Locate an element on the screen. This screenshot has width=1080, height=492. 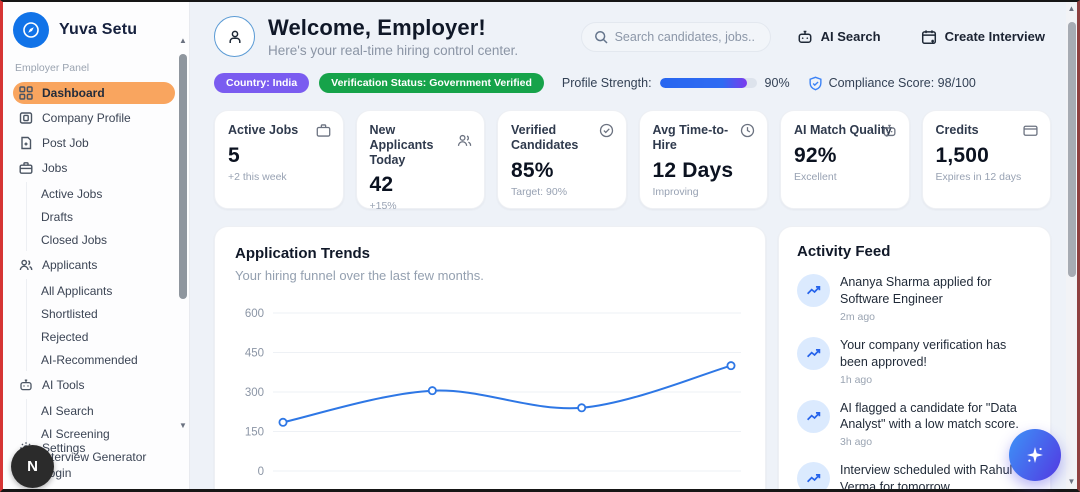
activity-feed-title: Activity Feed is located at coordinates (844, 251).